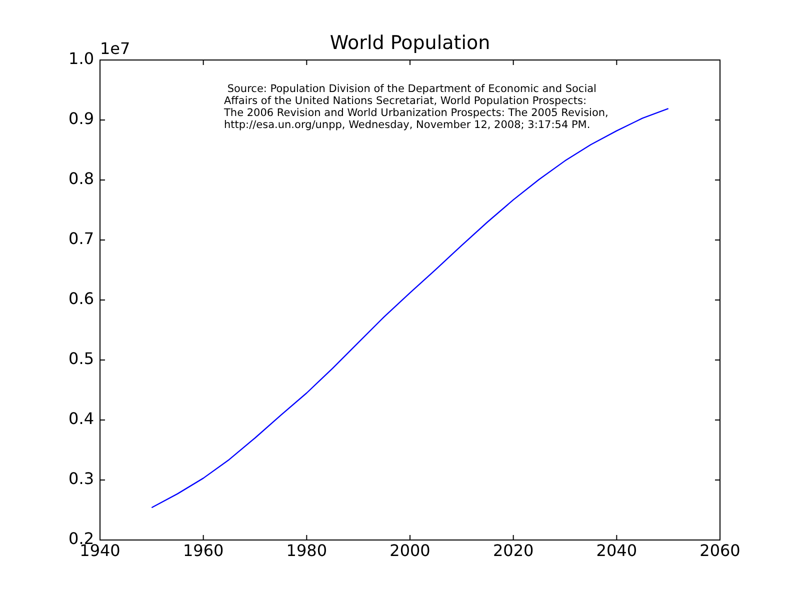 Image resolution: width=800 pixels, height=600 pixels. I want to click on y-tick-label: 0.4, so click(81, 418).